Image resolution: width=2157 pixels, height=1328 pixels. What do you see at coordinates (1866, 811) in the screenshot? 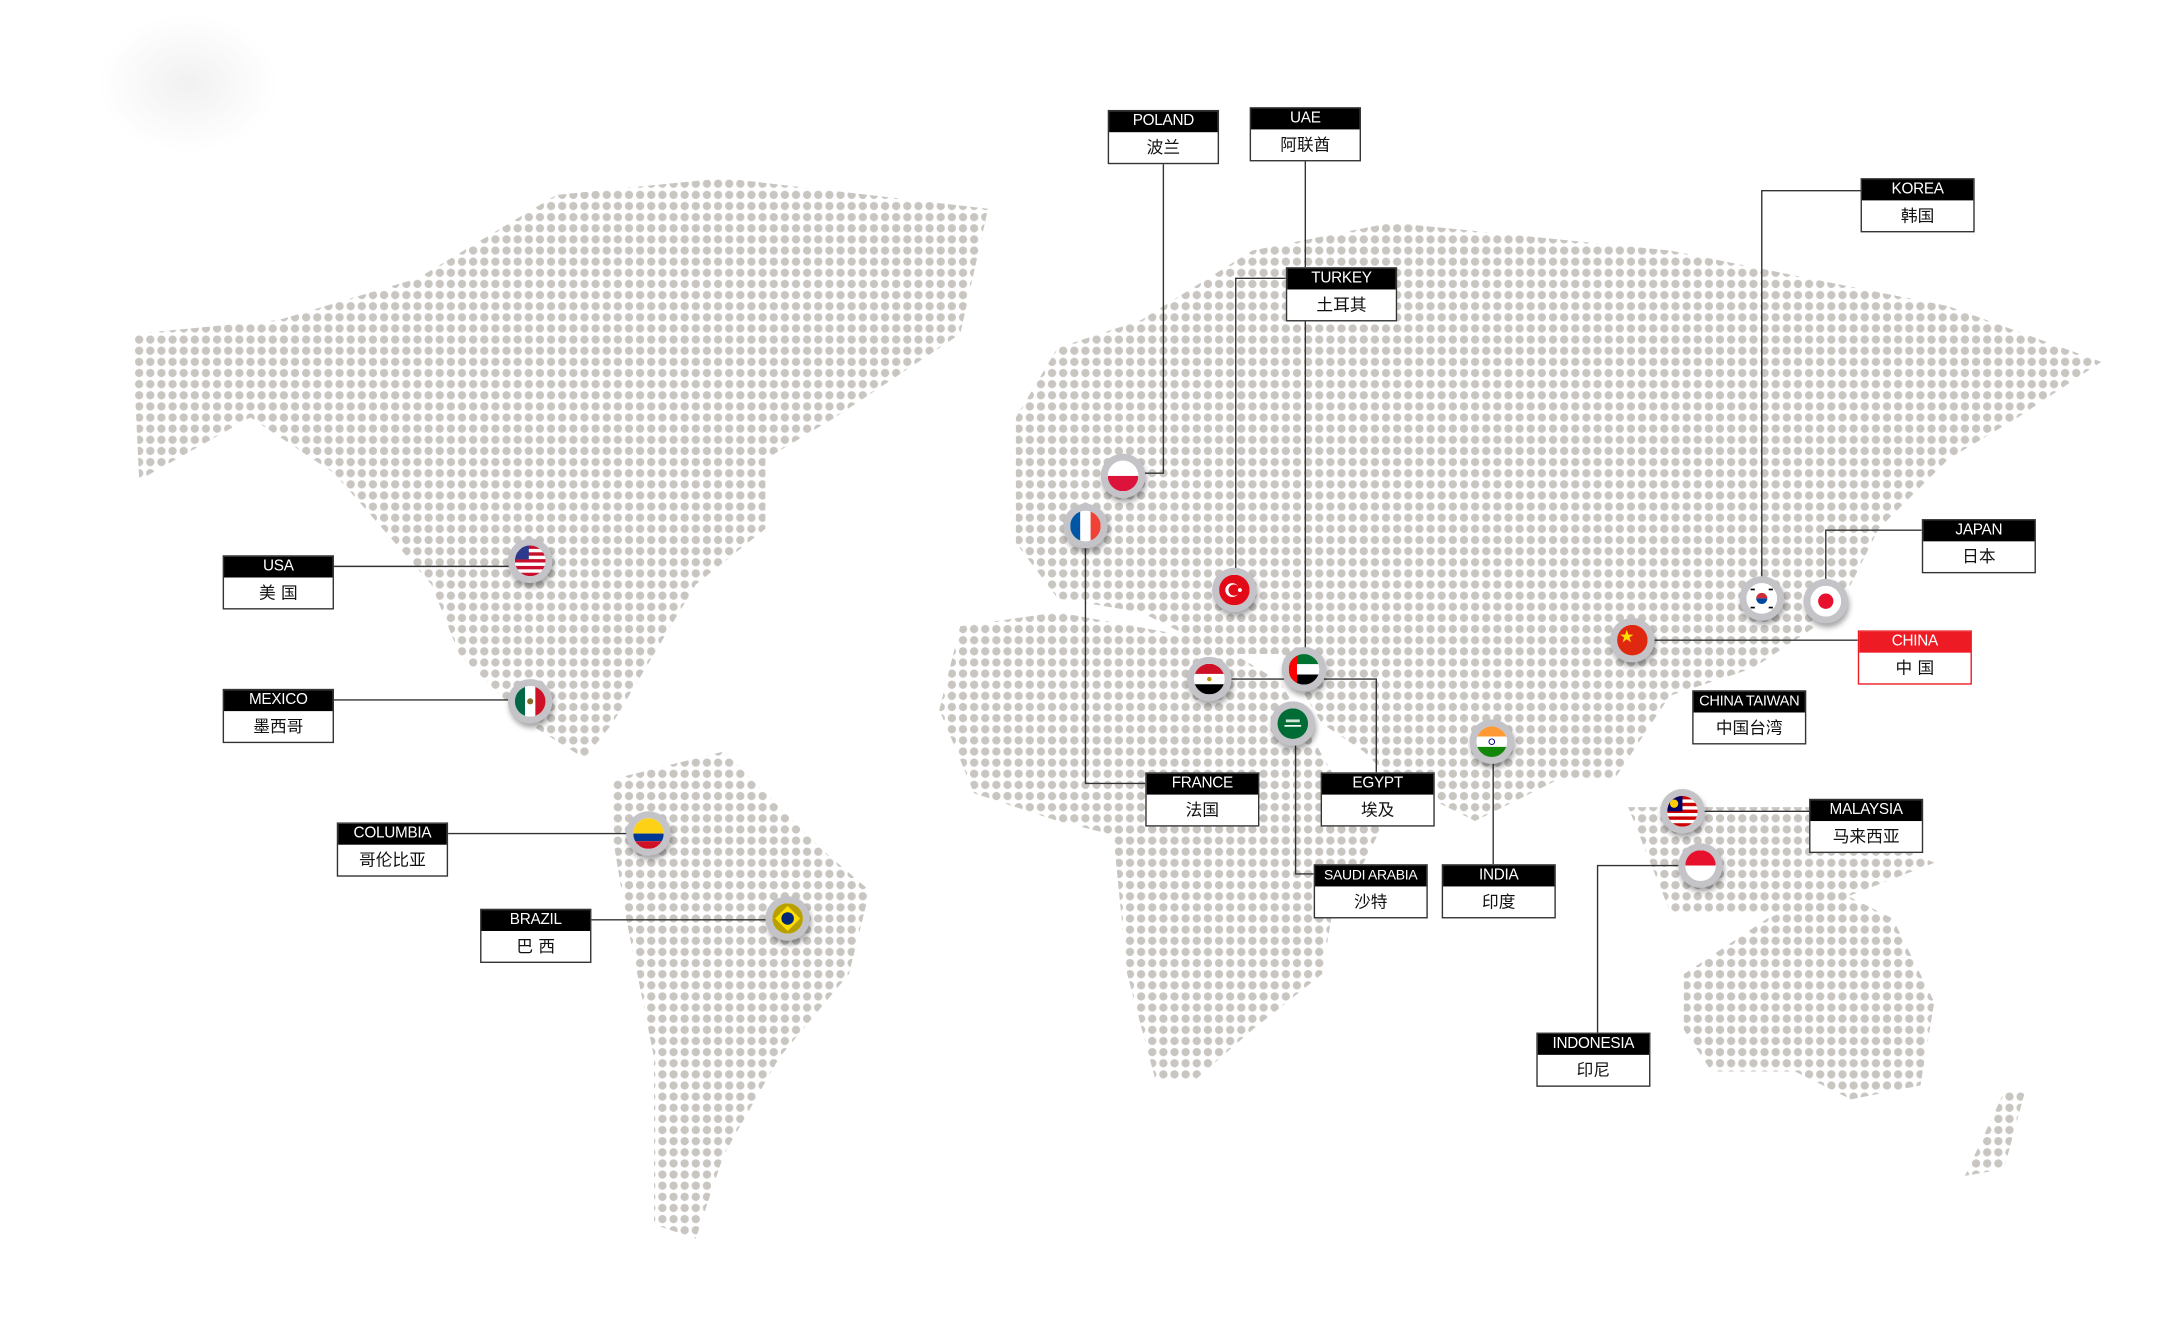
I see `label-malaysia-en: MALAYSIA` at bounding box center [1866, 811].